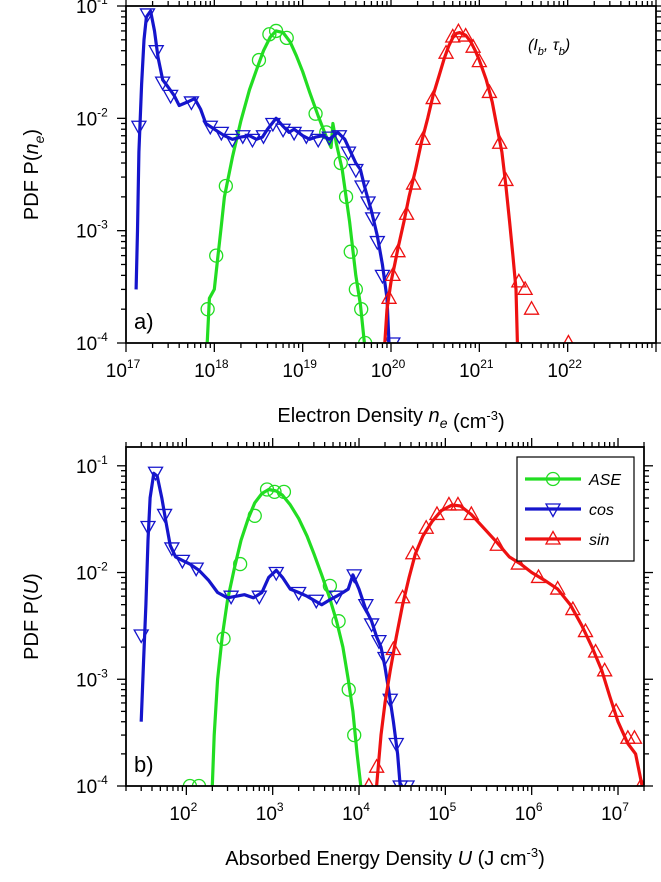  What do you see at coordinates (549, 47) in the screenshot?
I see `panel-a-corner-note: (Ib, τb)` at bounding box center [549, 47].